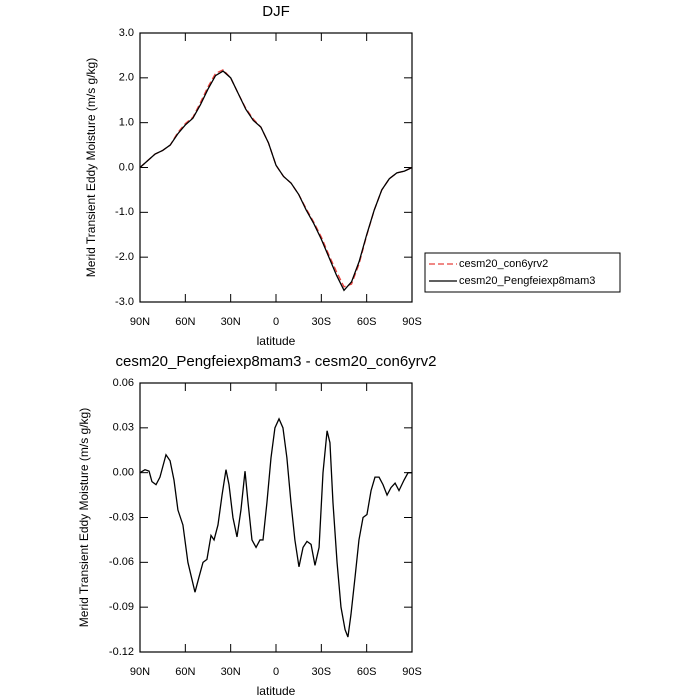 Image resolution: width=700 pixels, height=700 pixels. What do you see at coordinates (121, 652) in the screenshot?
I see `y-tick-label: -0.12` at bounding box center [121, 652].